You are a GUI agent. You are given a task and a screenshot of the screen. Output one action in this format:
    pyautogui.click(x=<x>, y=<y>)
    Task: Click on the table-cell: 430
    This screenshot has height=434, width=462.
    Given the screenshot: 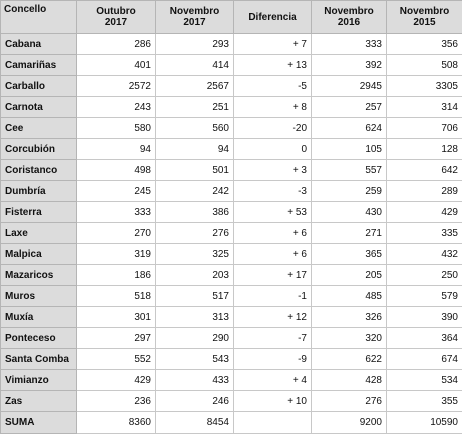 What is the action you would take?
    pyautogui.click(x=349, y=212)
    